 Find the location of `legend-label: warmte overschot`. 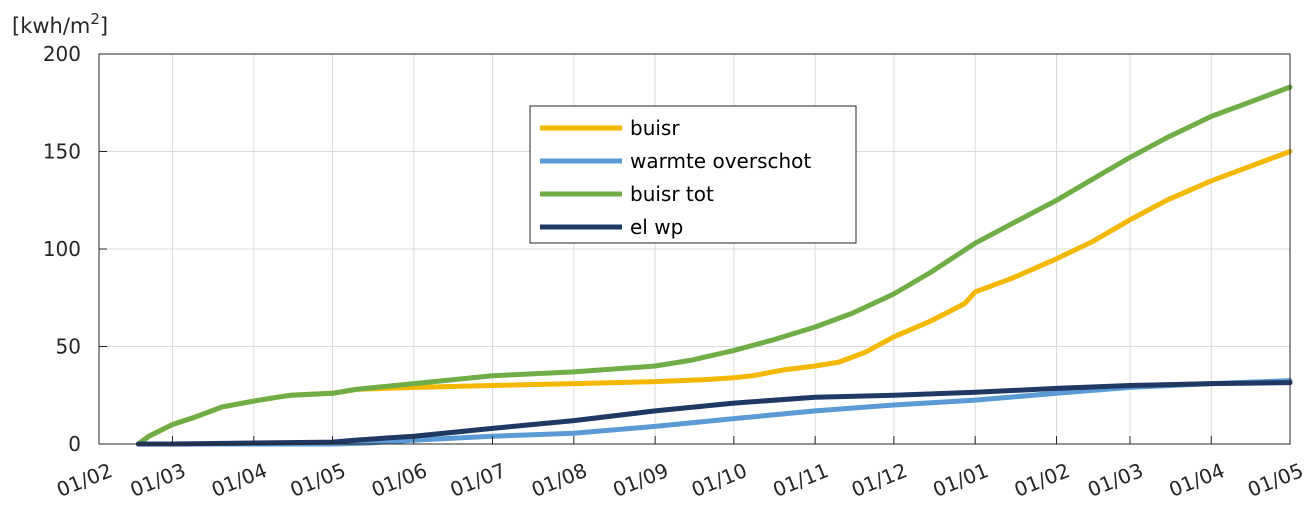

legend-label: warmte overschot is located at coordinates (720, 161).